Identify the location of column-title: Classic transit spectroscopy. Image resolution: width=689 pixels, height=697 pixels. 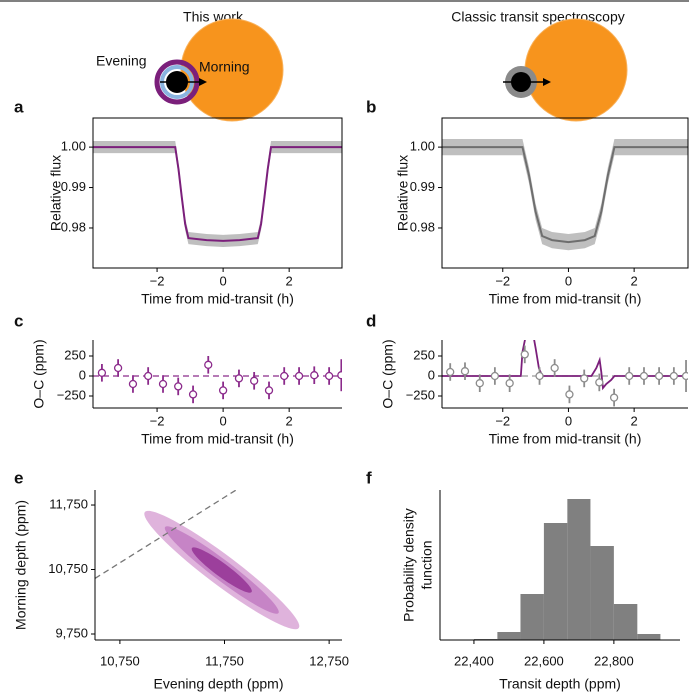
(538, 17).